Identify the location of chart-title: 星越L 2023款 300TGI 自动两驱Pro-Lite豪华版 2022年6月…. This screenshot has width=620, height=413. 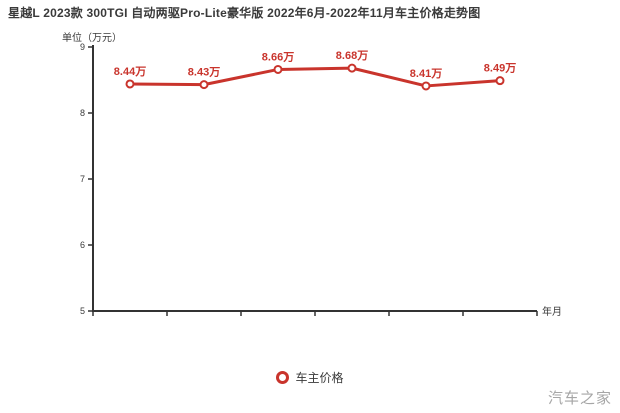
(244, 13).